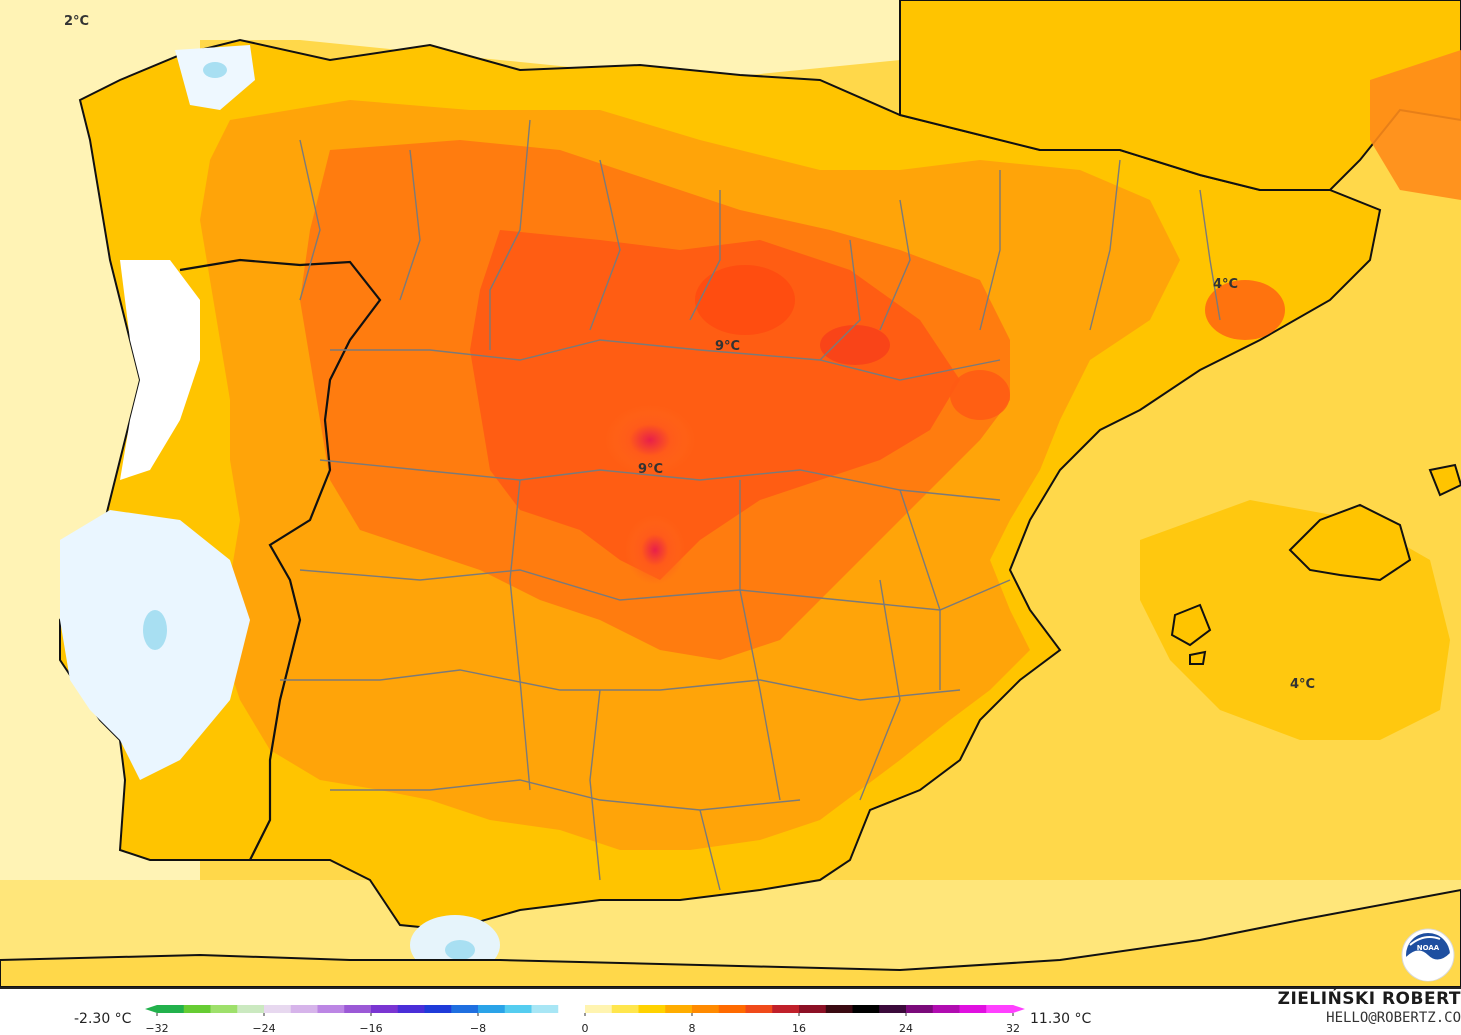  I want to click on lisbon-cold-spot, so click(155, 630).